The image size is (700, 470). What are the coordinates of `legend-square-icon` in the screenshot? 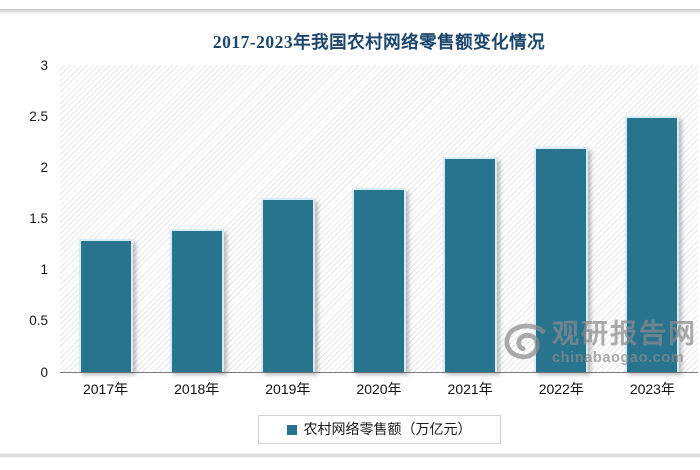 It's located at (291, 429).